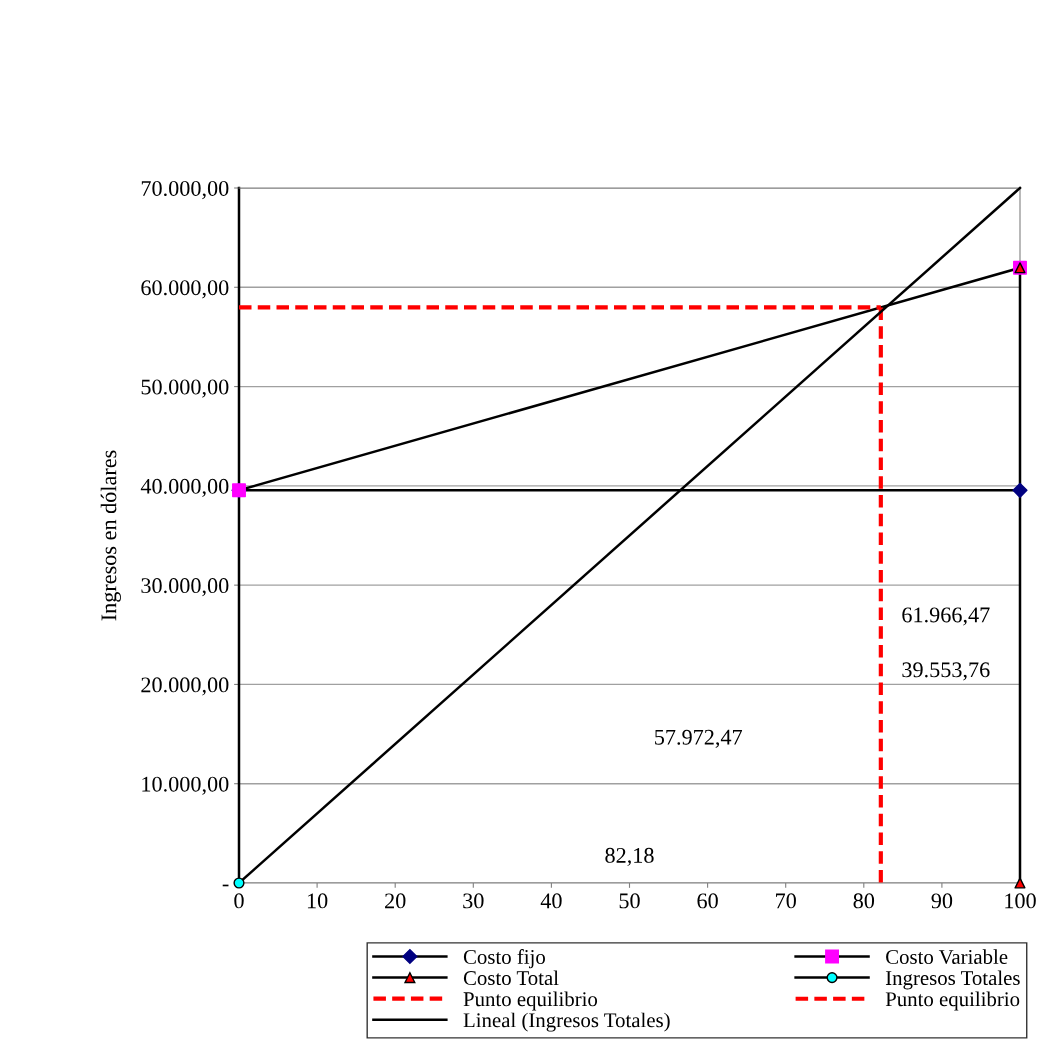 This screenshot has width=1056, height=1056. I want to click on annotation: 61.966,47, so click(946, 616).